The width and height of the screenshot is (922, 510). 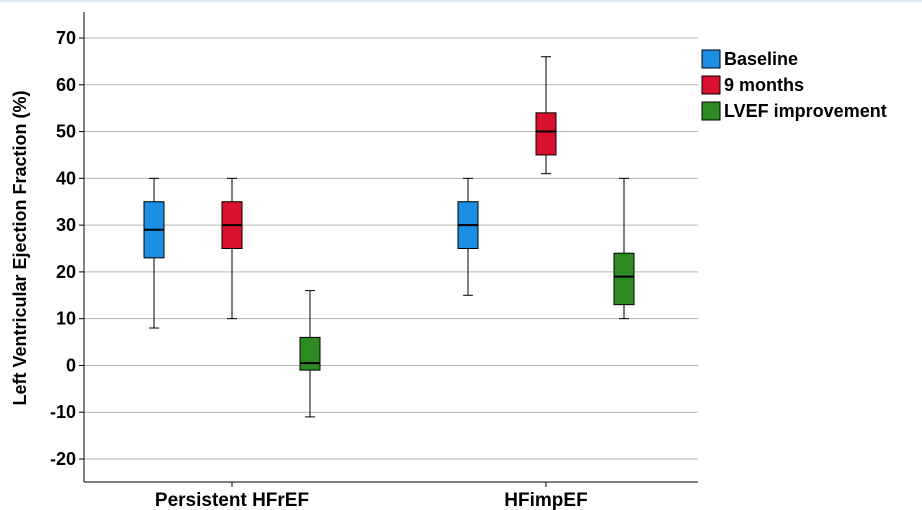 What do you see at coordinates (63, 459) in the screenshot?
I see `y-tick-label: -20` at bounding box center [63, 459].